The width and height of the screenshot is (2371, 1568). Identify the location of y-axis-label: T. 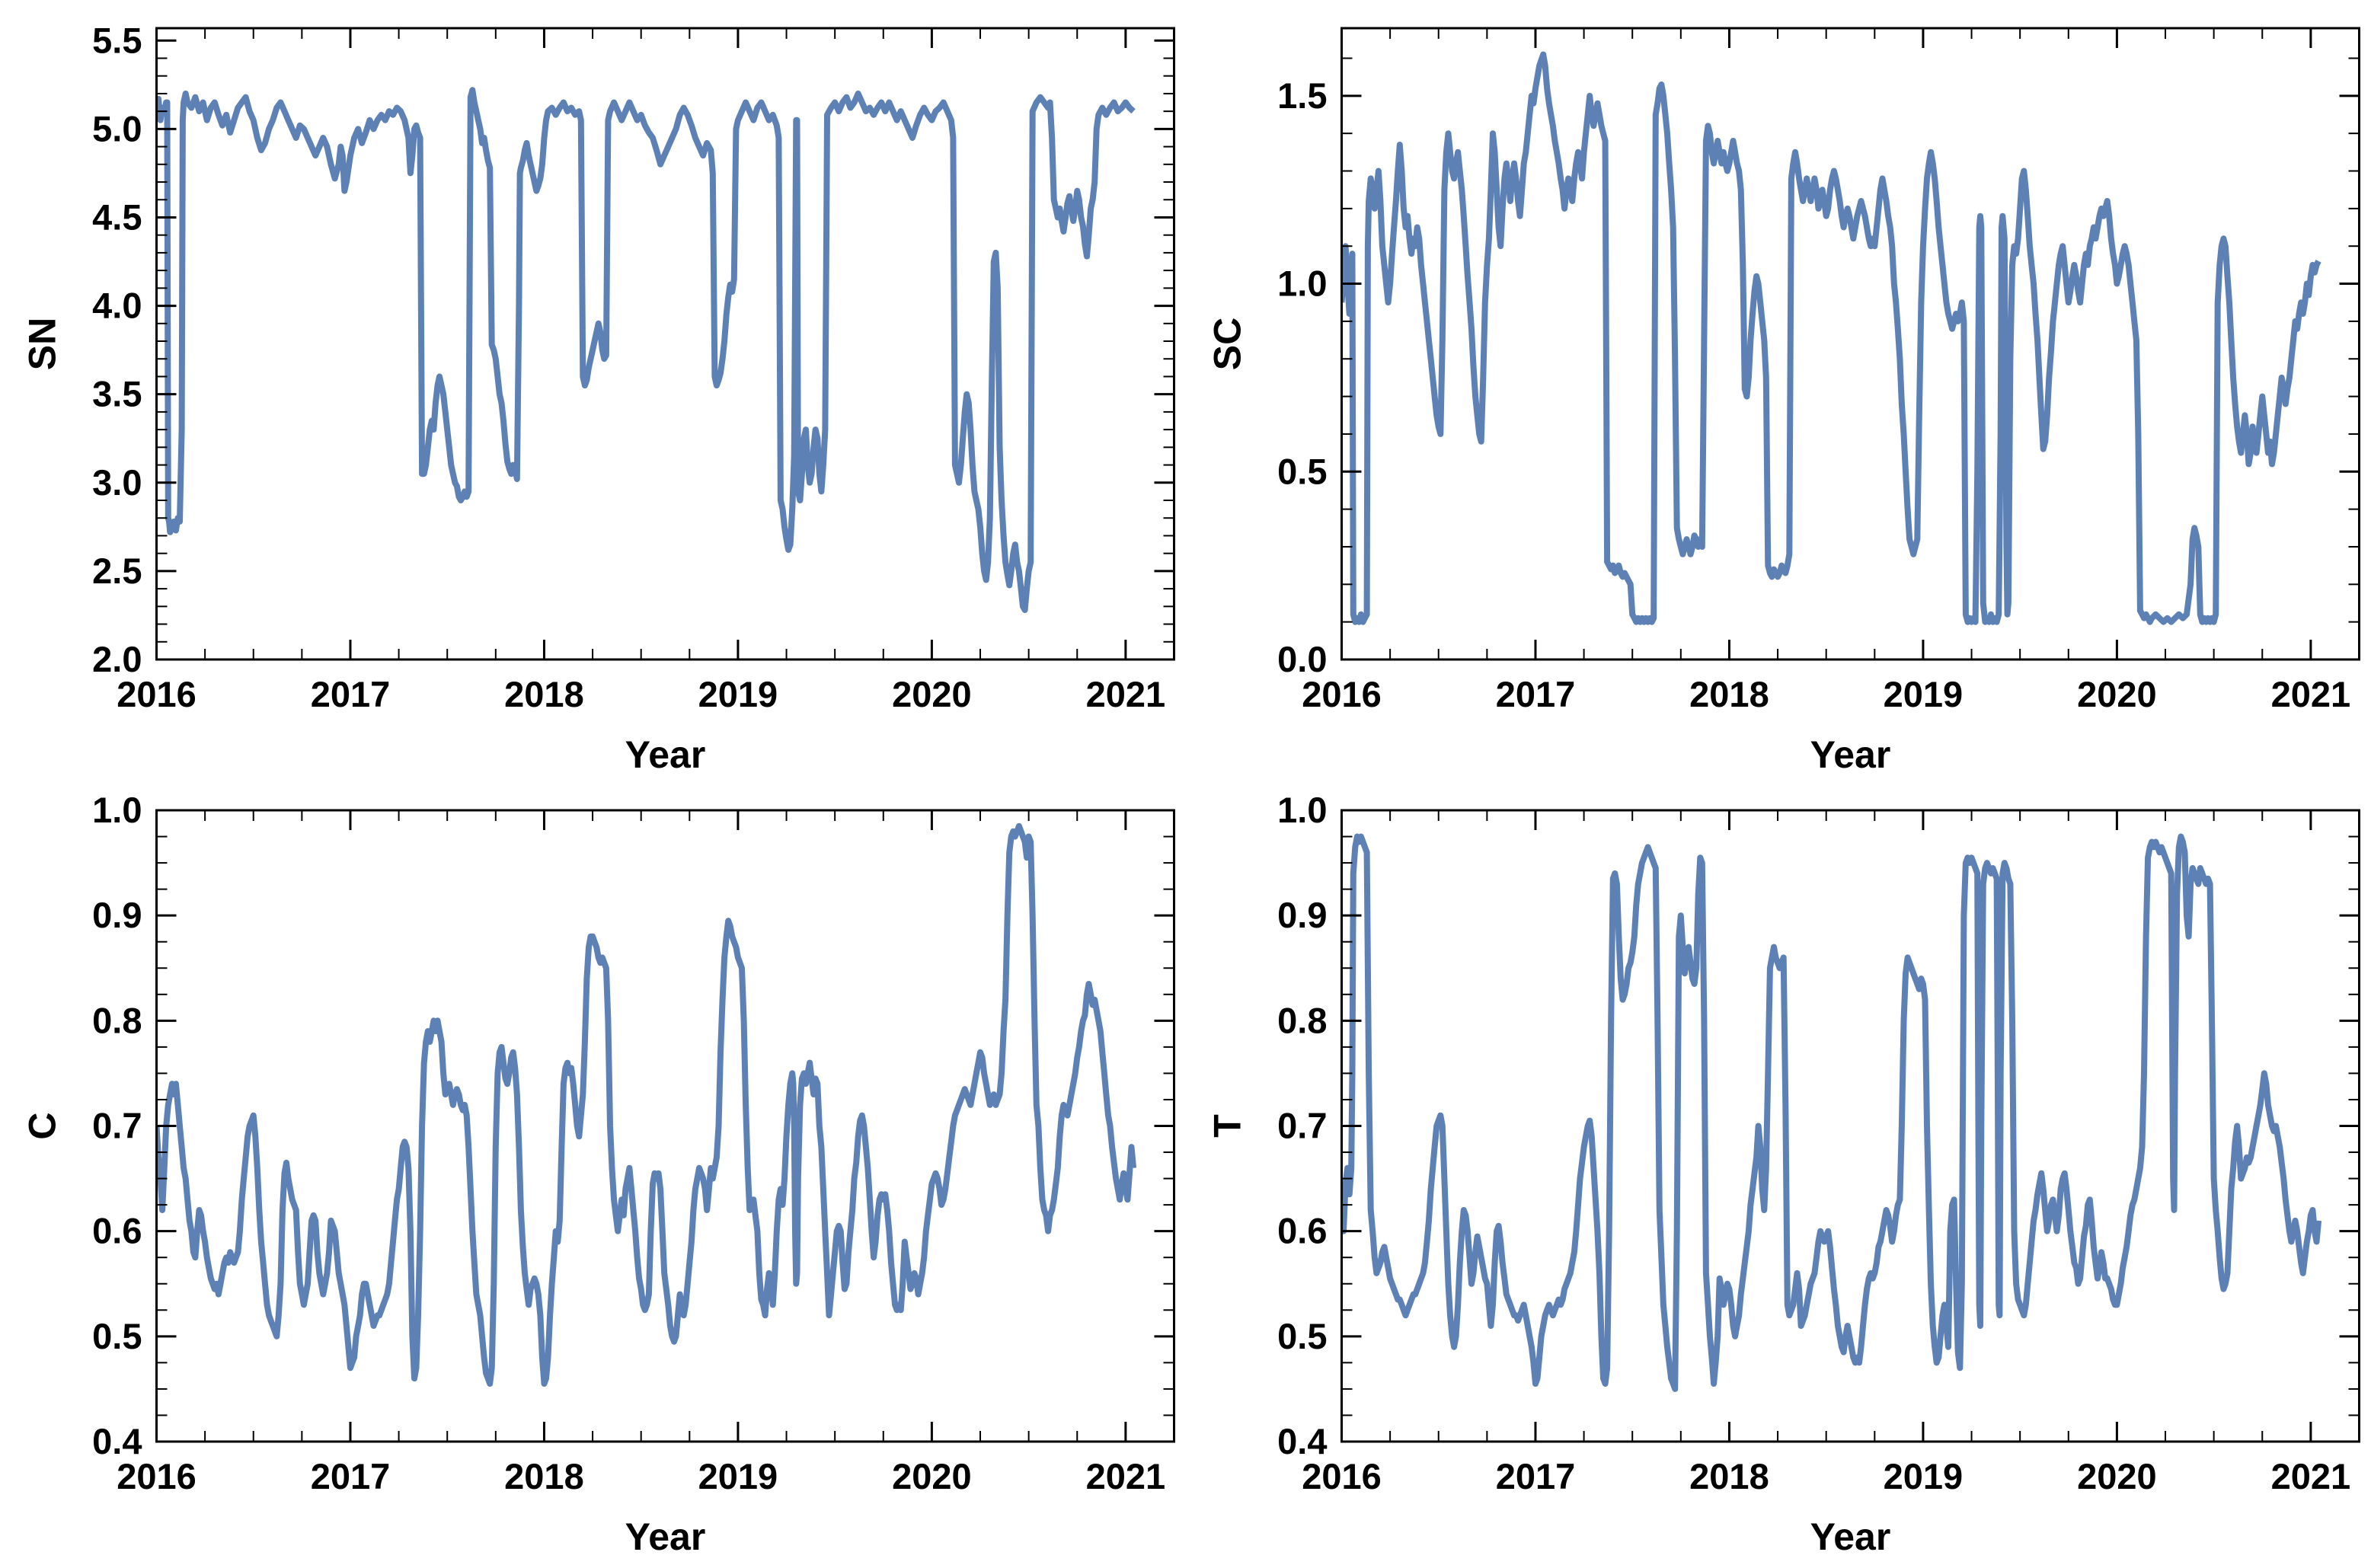
(1227, 1126).